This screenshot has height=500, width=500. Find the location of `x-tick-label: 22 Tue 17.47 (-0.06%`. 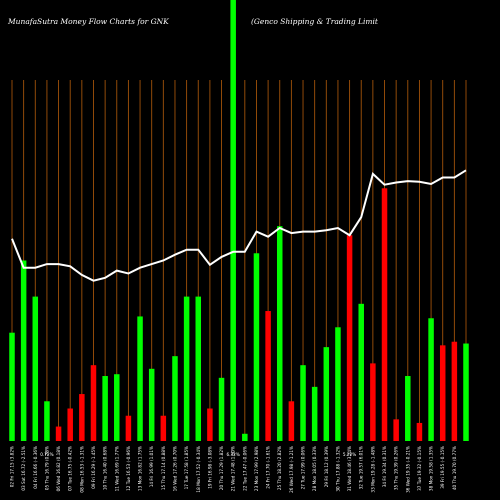

x-tick-label: 22 Tue 17.47 (-0.06% is located at coordinates (244, 468).